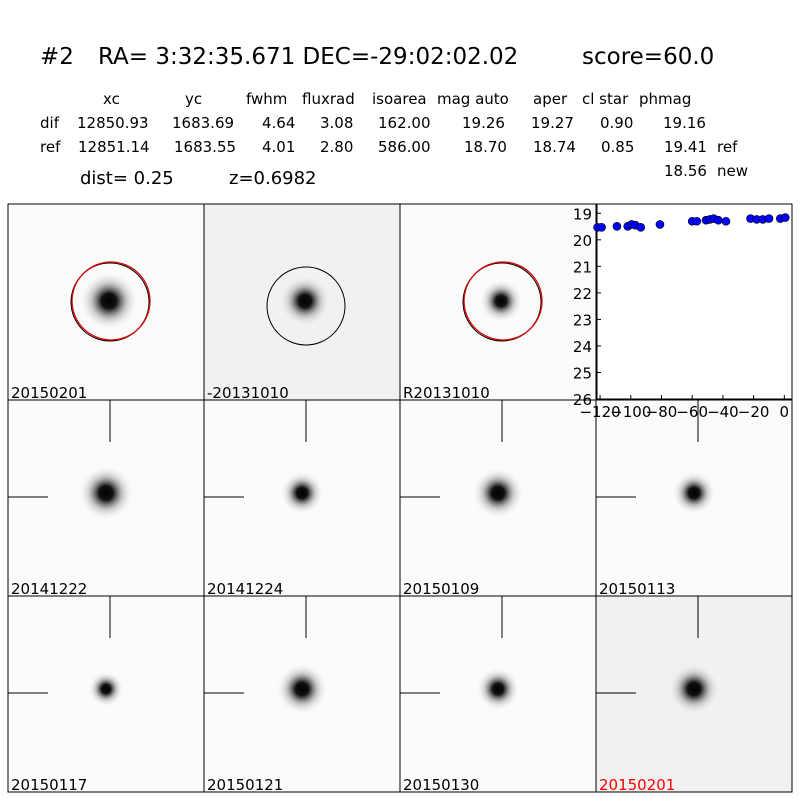  I want to click on cell: 12851.14, so click(114, 147).